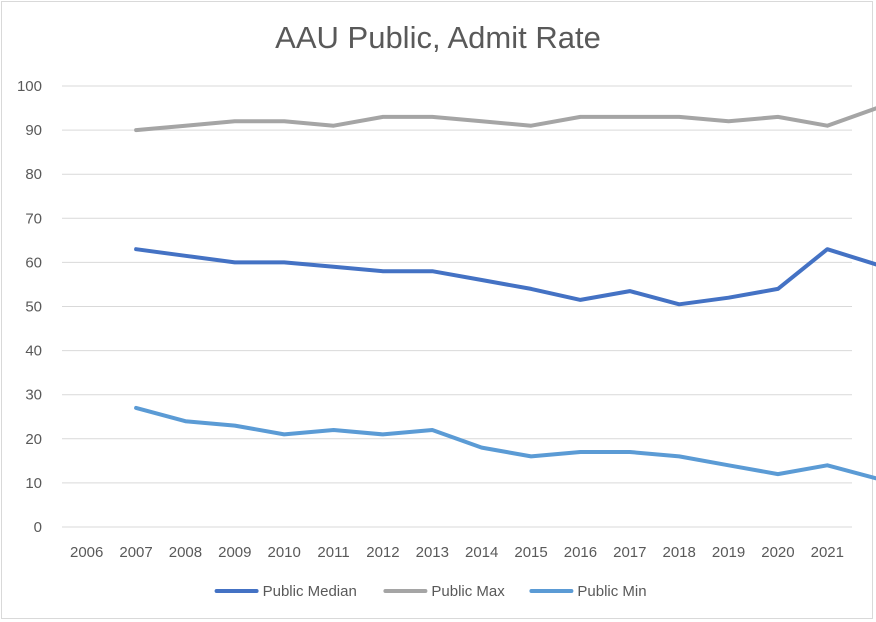  I want to click on x-tick-label: 2007, so click(135, 552).